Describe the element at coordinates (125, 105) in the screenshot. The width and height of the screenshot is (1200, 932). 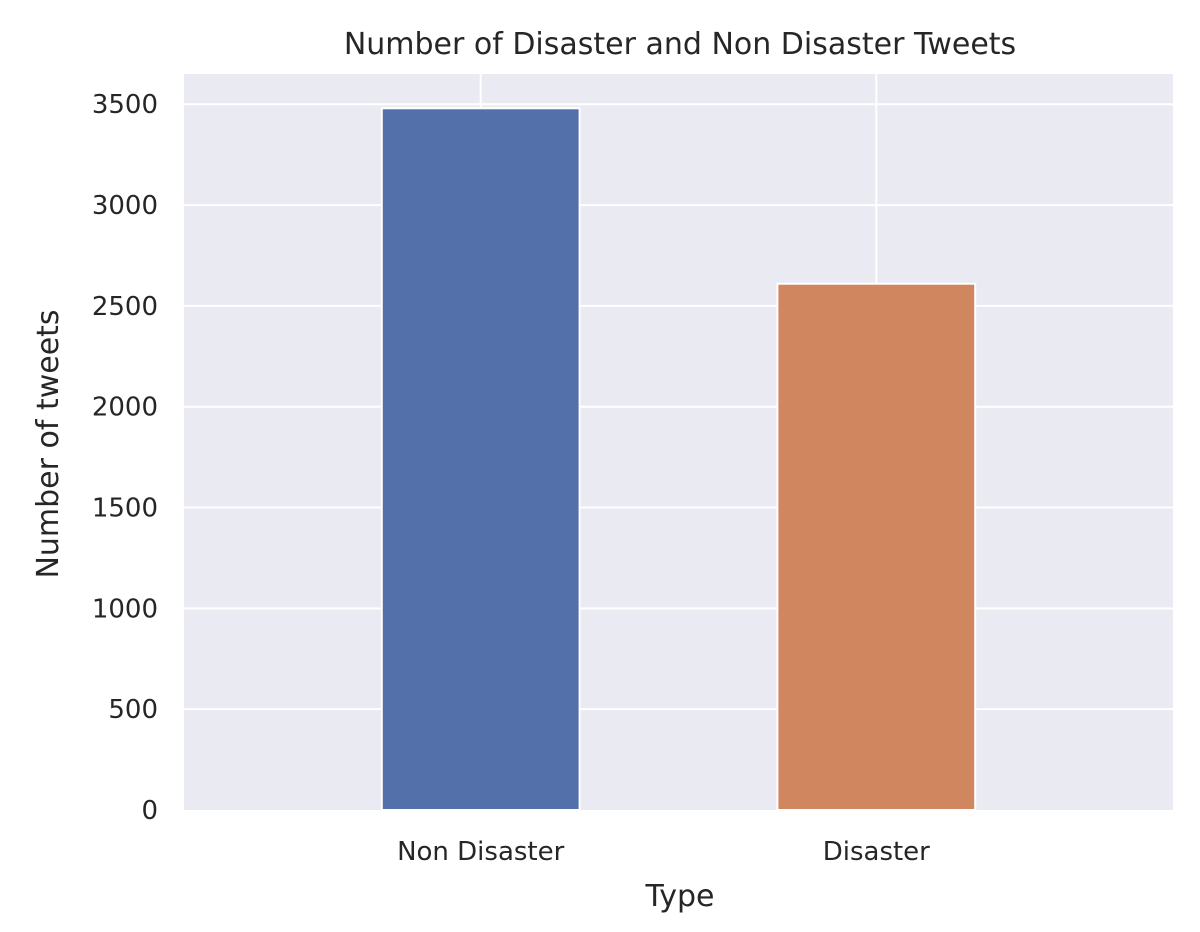
I see `y-tick-label: 3500` at that location.